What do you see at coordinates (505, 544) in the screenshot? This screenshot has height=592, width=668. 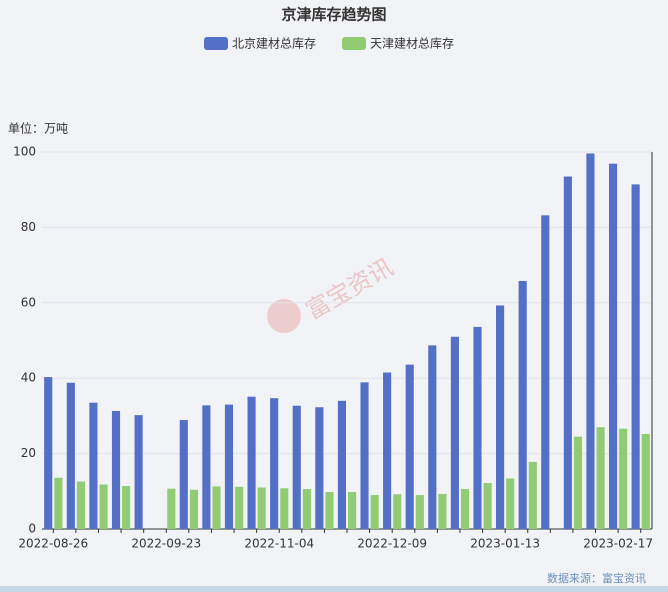 I see `x-tick-label: 2023-01-13` at bounding box center [505, 544].